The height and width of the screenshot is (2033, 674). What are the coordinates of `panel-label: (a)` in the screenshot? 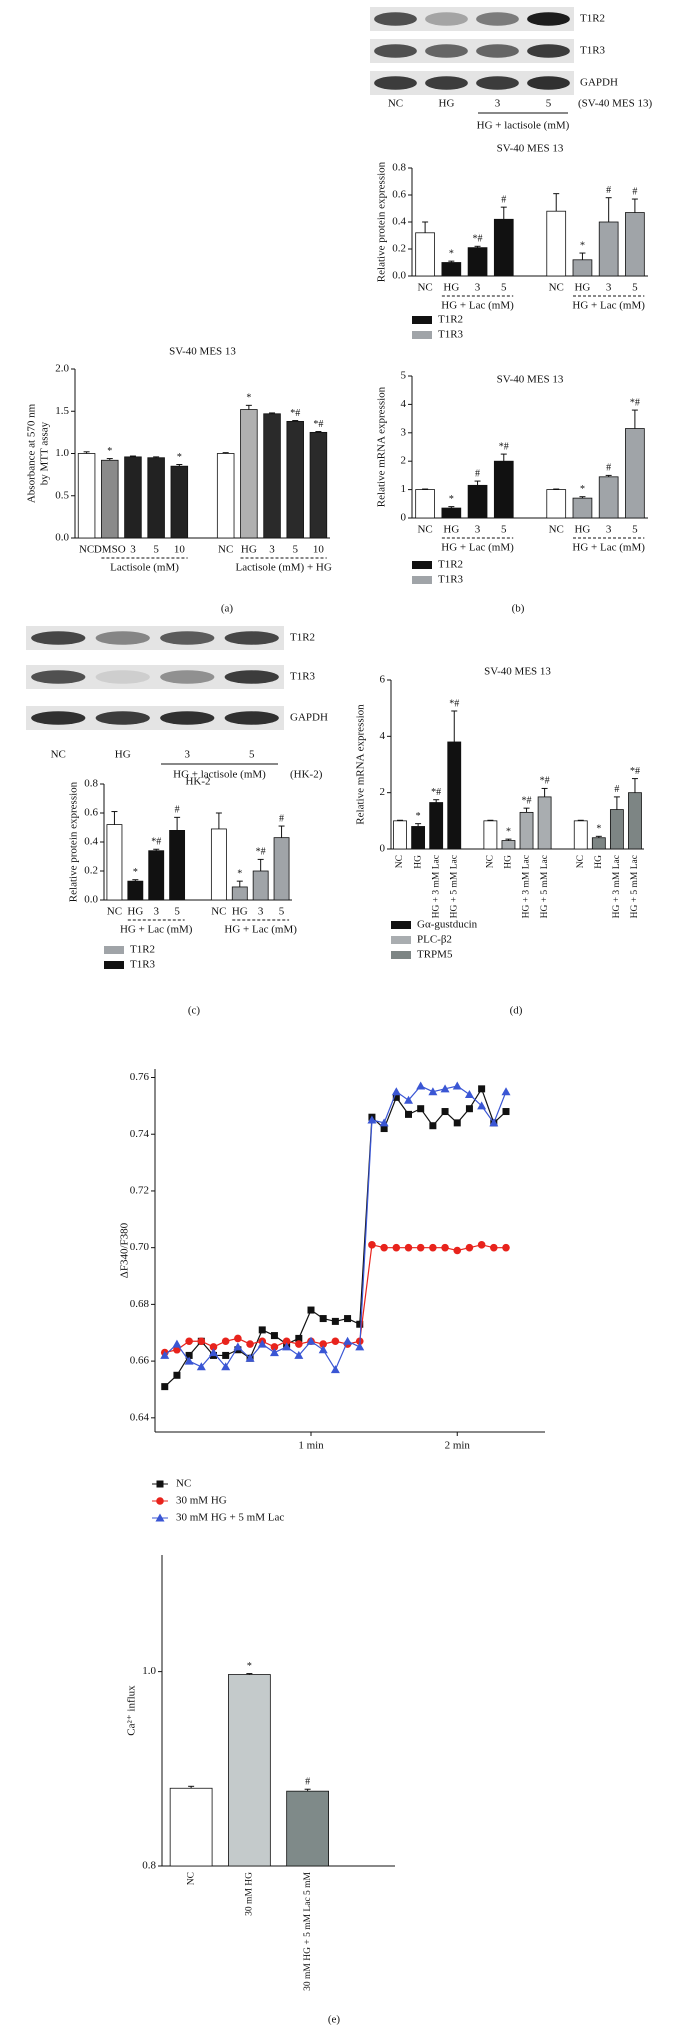 It's located at (227, 609).